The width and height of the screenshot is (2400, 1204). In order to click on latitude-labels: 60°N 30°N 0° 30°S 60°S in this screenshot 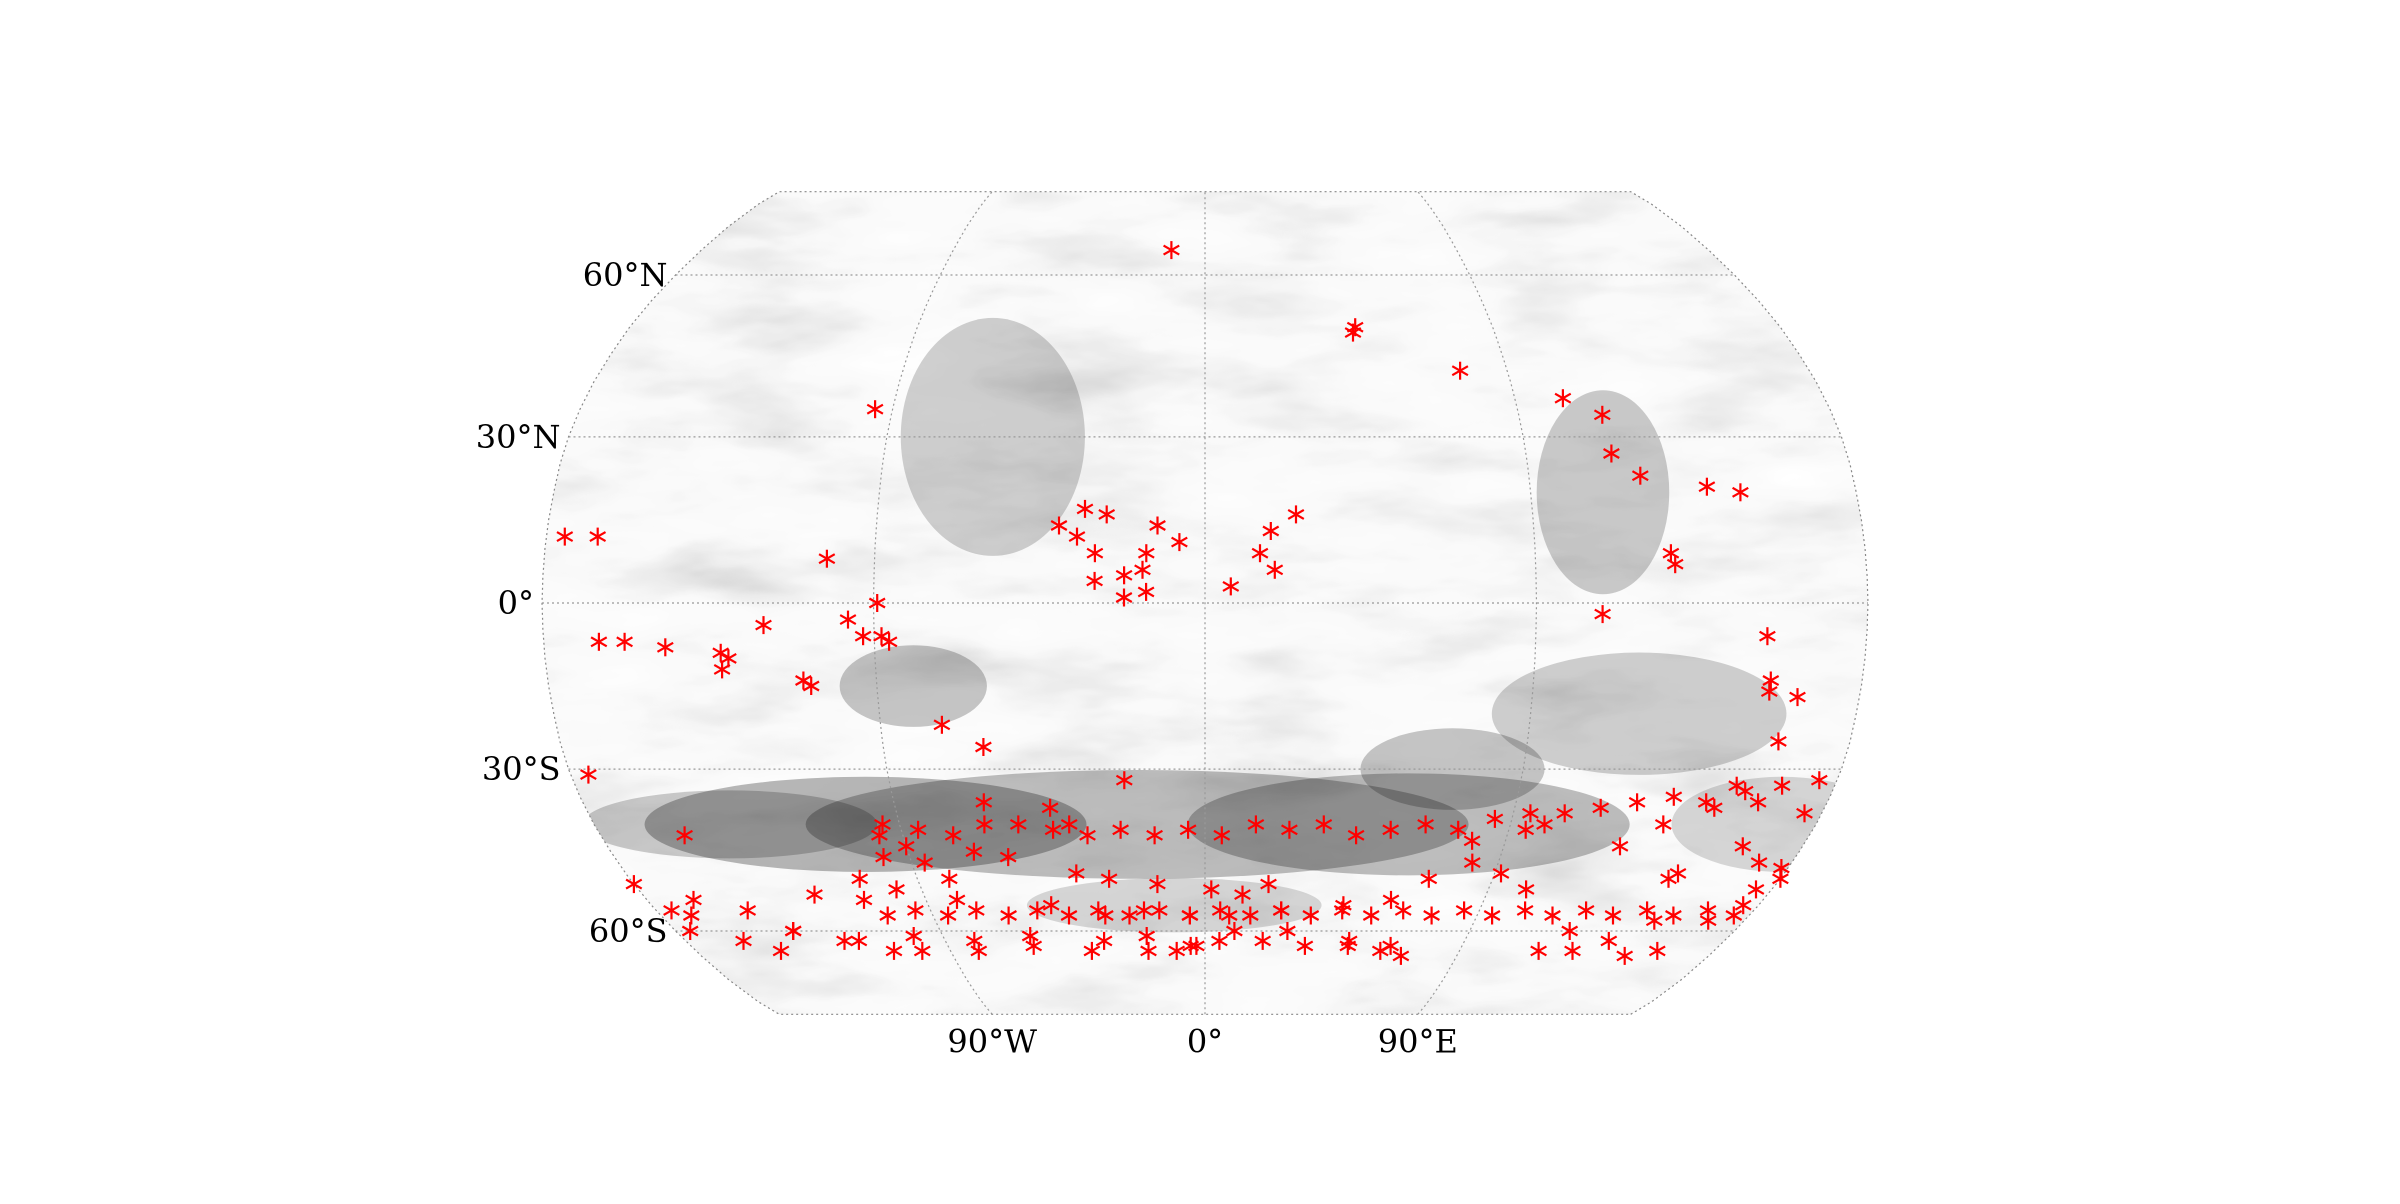, I will do `click(572, 603)`.